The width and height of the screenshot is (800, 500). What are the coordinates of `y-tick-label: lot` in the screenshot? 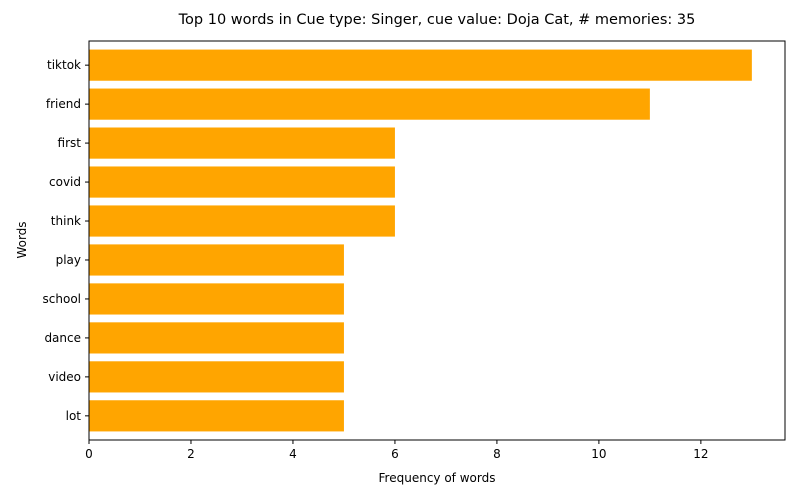 It's located at (74, 416).